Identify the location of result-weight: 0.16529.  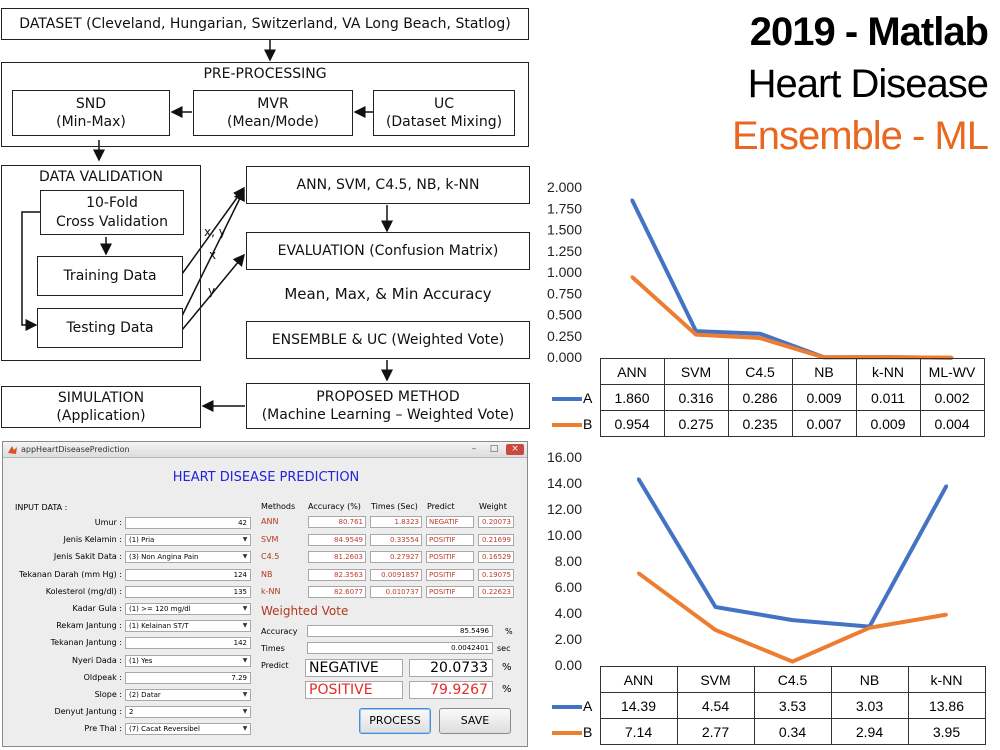
(496, 557).